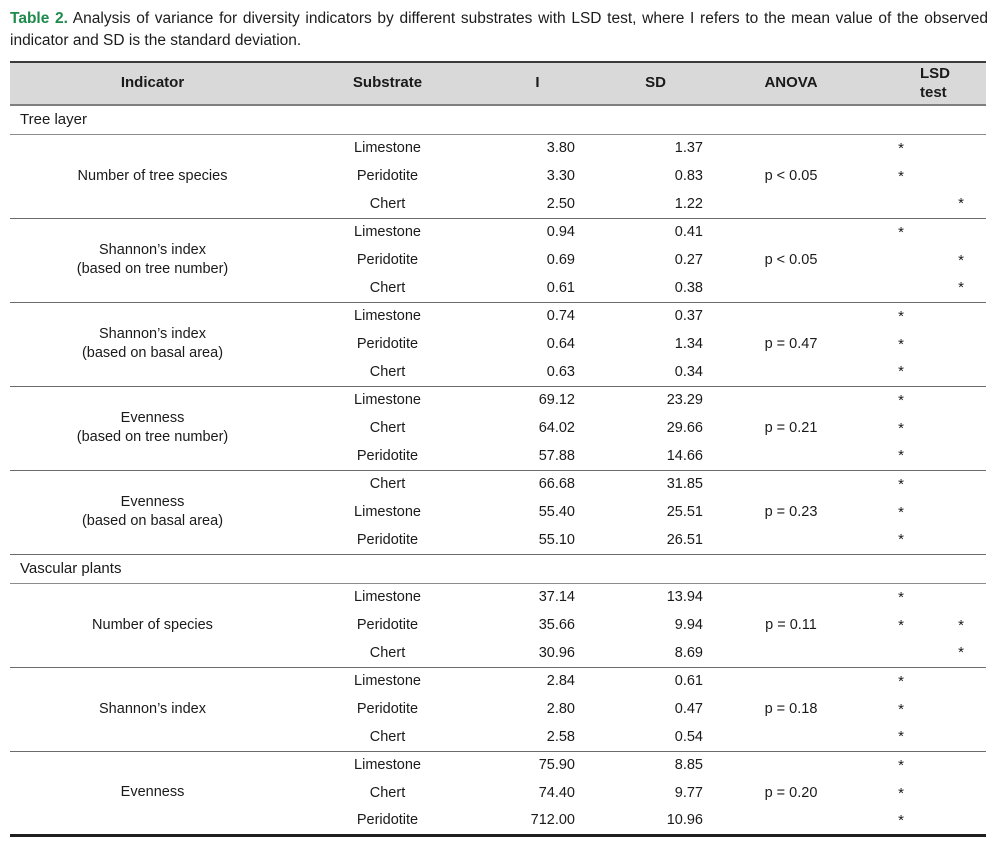 The width and height of the screenshot is (1000, 861). Describe the element at coordinates (556, 765) in the screenshot. I see `i-value-cell: 75.90` at that location.